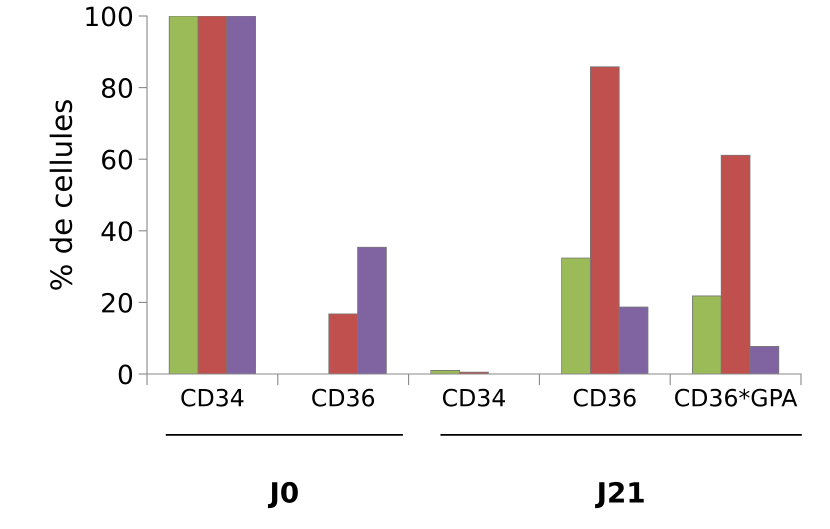  Describe the element at coordinates (619, 495) in the screenshot. I see `text: J21` at that location.